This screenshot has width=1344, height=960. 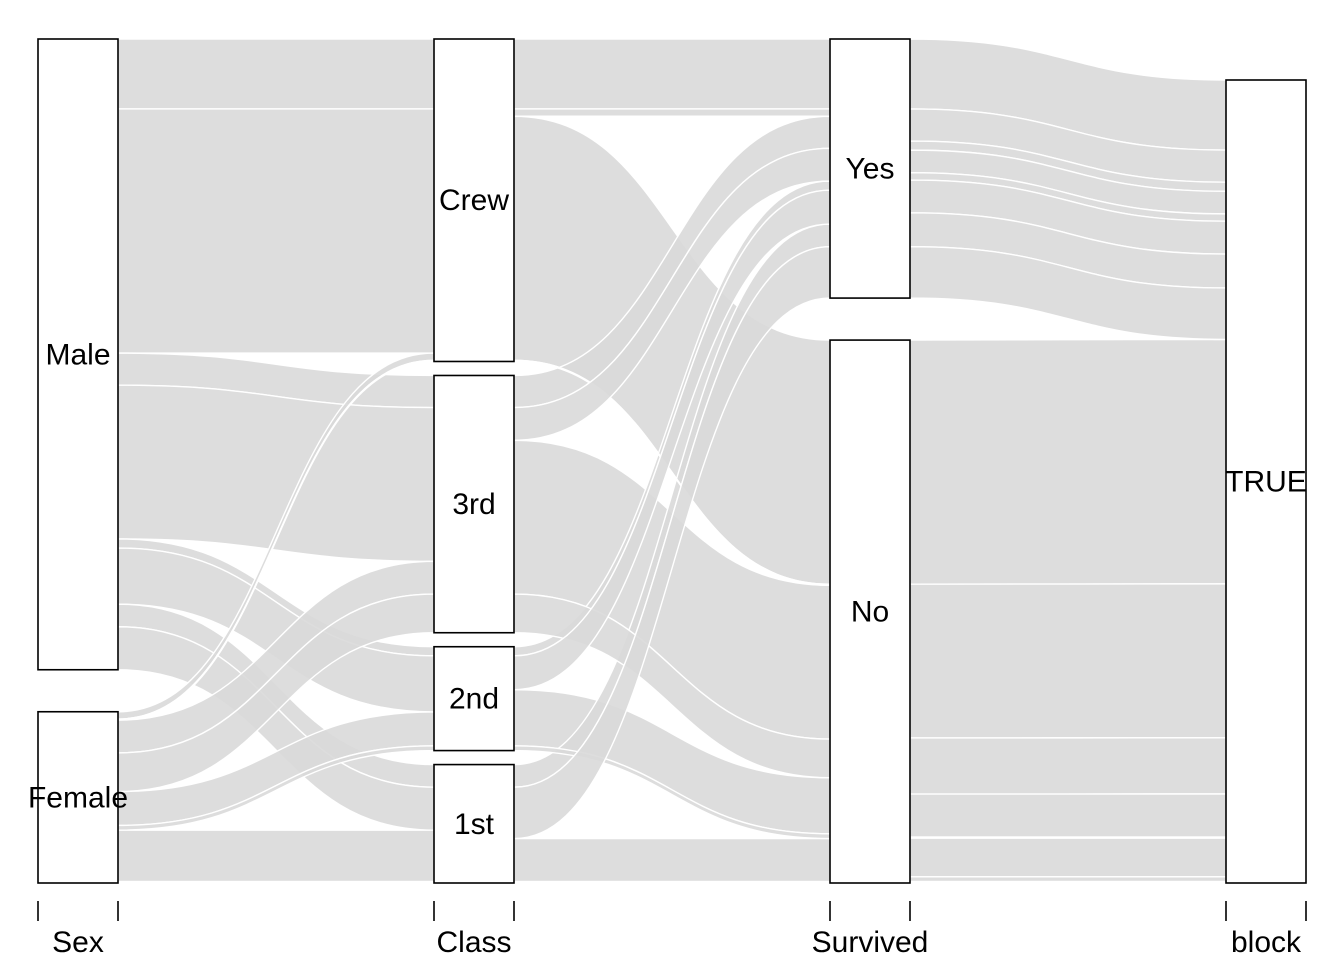 I want to click on stratum-box-block-true, so click(x=1266, y=481).